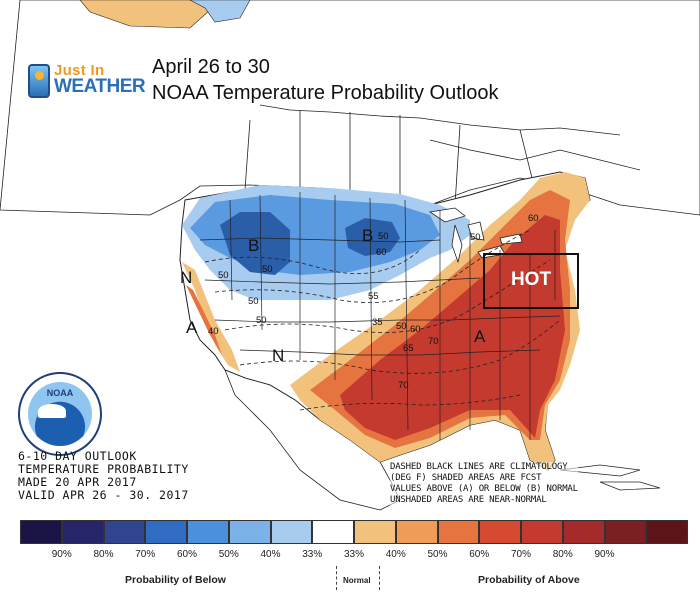 This screenshot has width=700, height=594. Describe the element at coordinates (377, 322) in the screenshot. I see `contour-label: 35` at that location.